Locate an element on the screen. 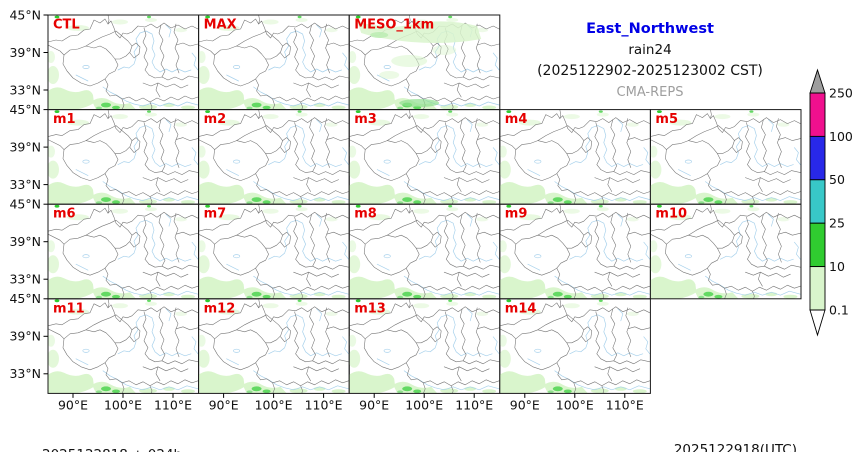 The height and width of the screenshot is (452, 860). panel-m13: m13 is located at coordinates (424, 346).